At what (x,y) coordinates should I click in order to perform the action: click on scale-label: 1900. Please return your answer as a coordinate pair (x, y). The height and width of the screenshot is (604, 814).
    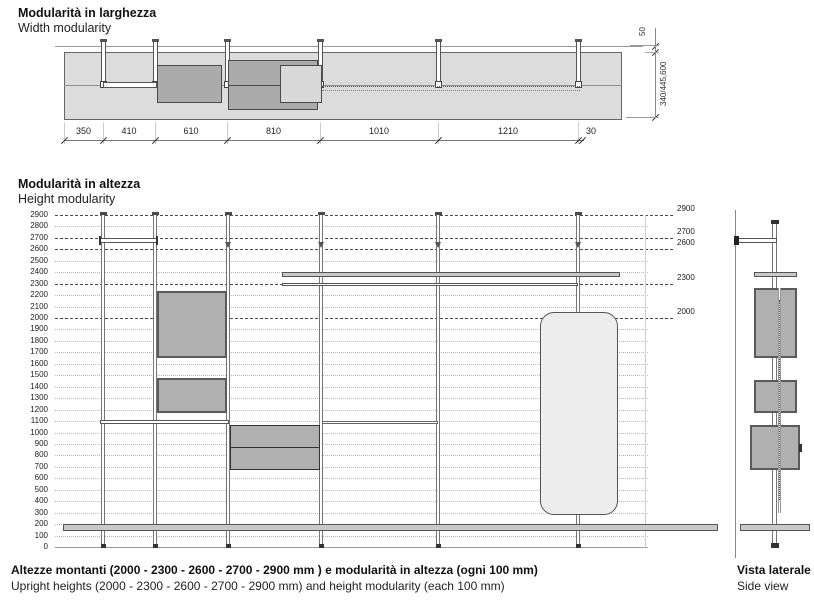
    Looking at the image, I should click on (39, 329).